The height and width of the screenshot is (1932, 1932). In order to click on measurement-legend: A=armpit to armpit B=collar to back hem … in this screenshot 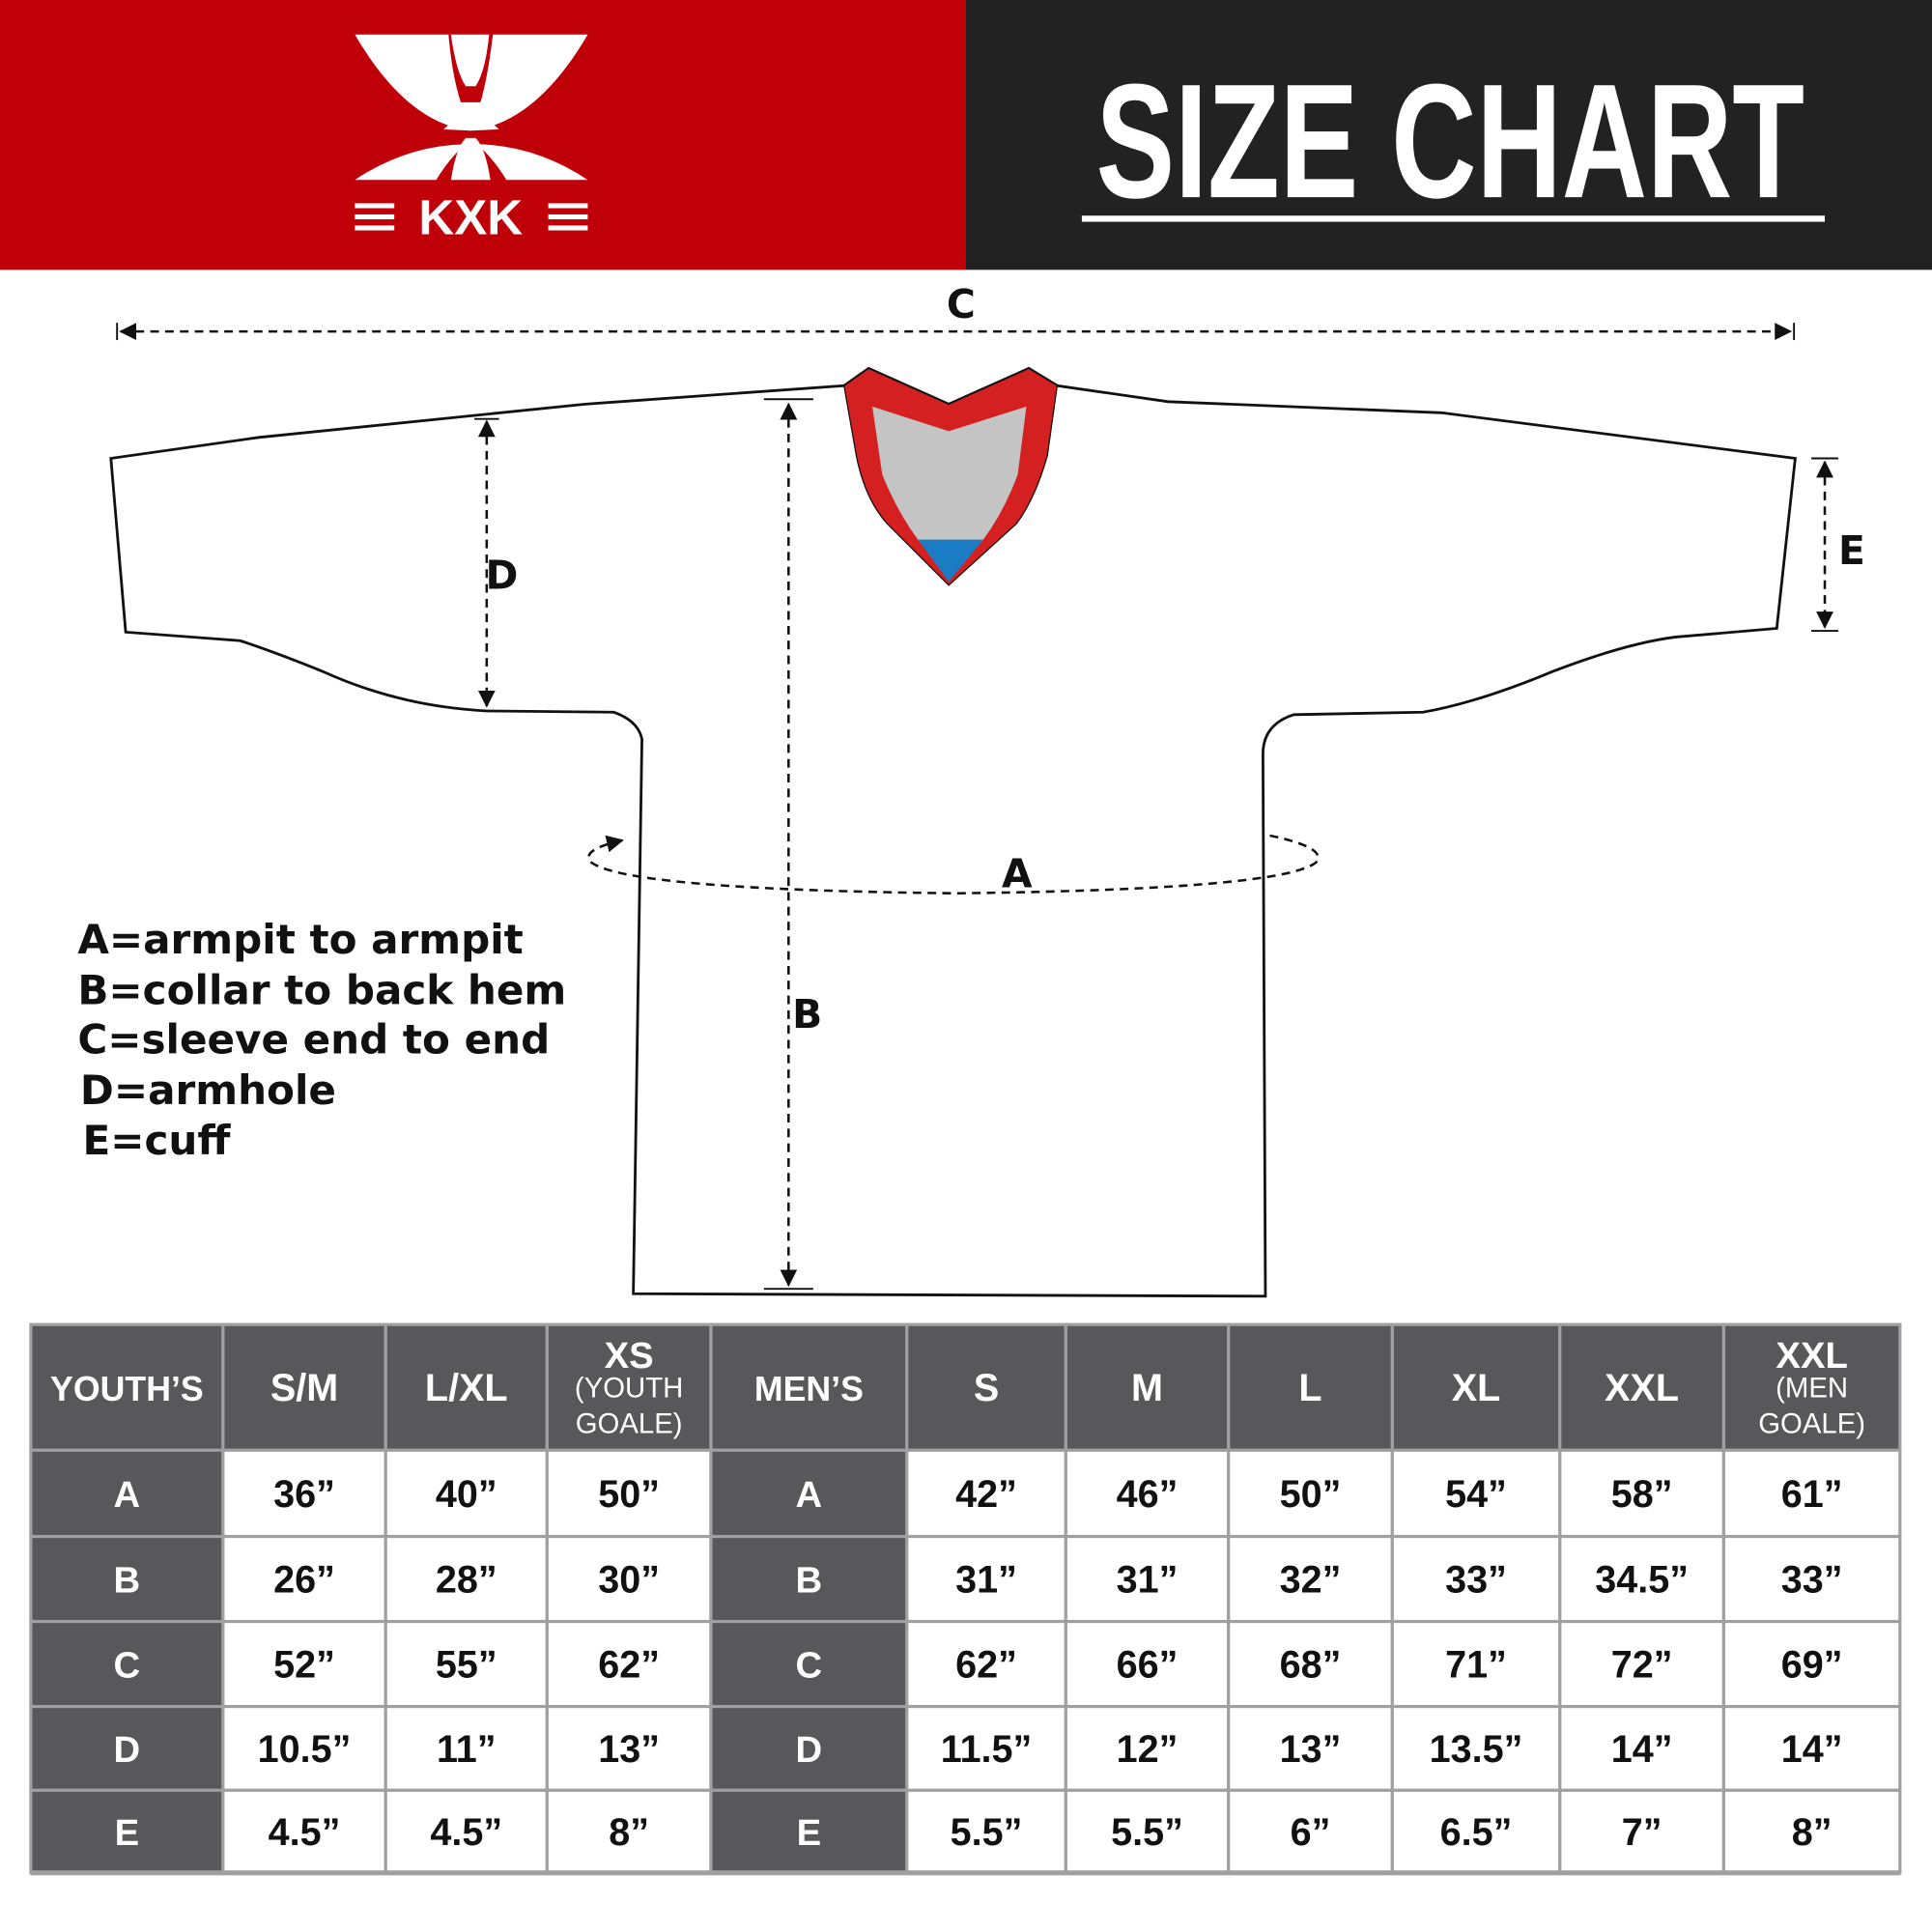, I will do `click(321, 1040)`.